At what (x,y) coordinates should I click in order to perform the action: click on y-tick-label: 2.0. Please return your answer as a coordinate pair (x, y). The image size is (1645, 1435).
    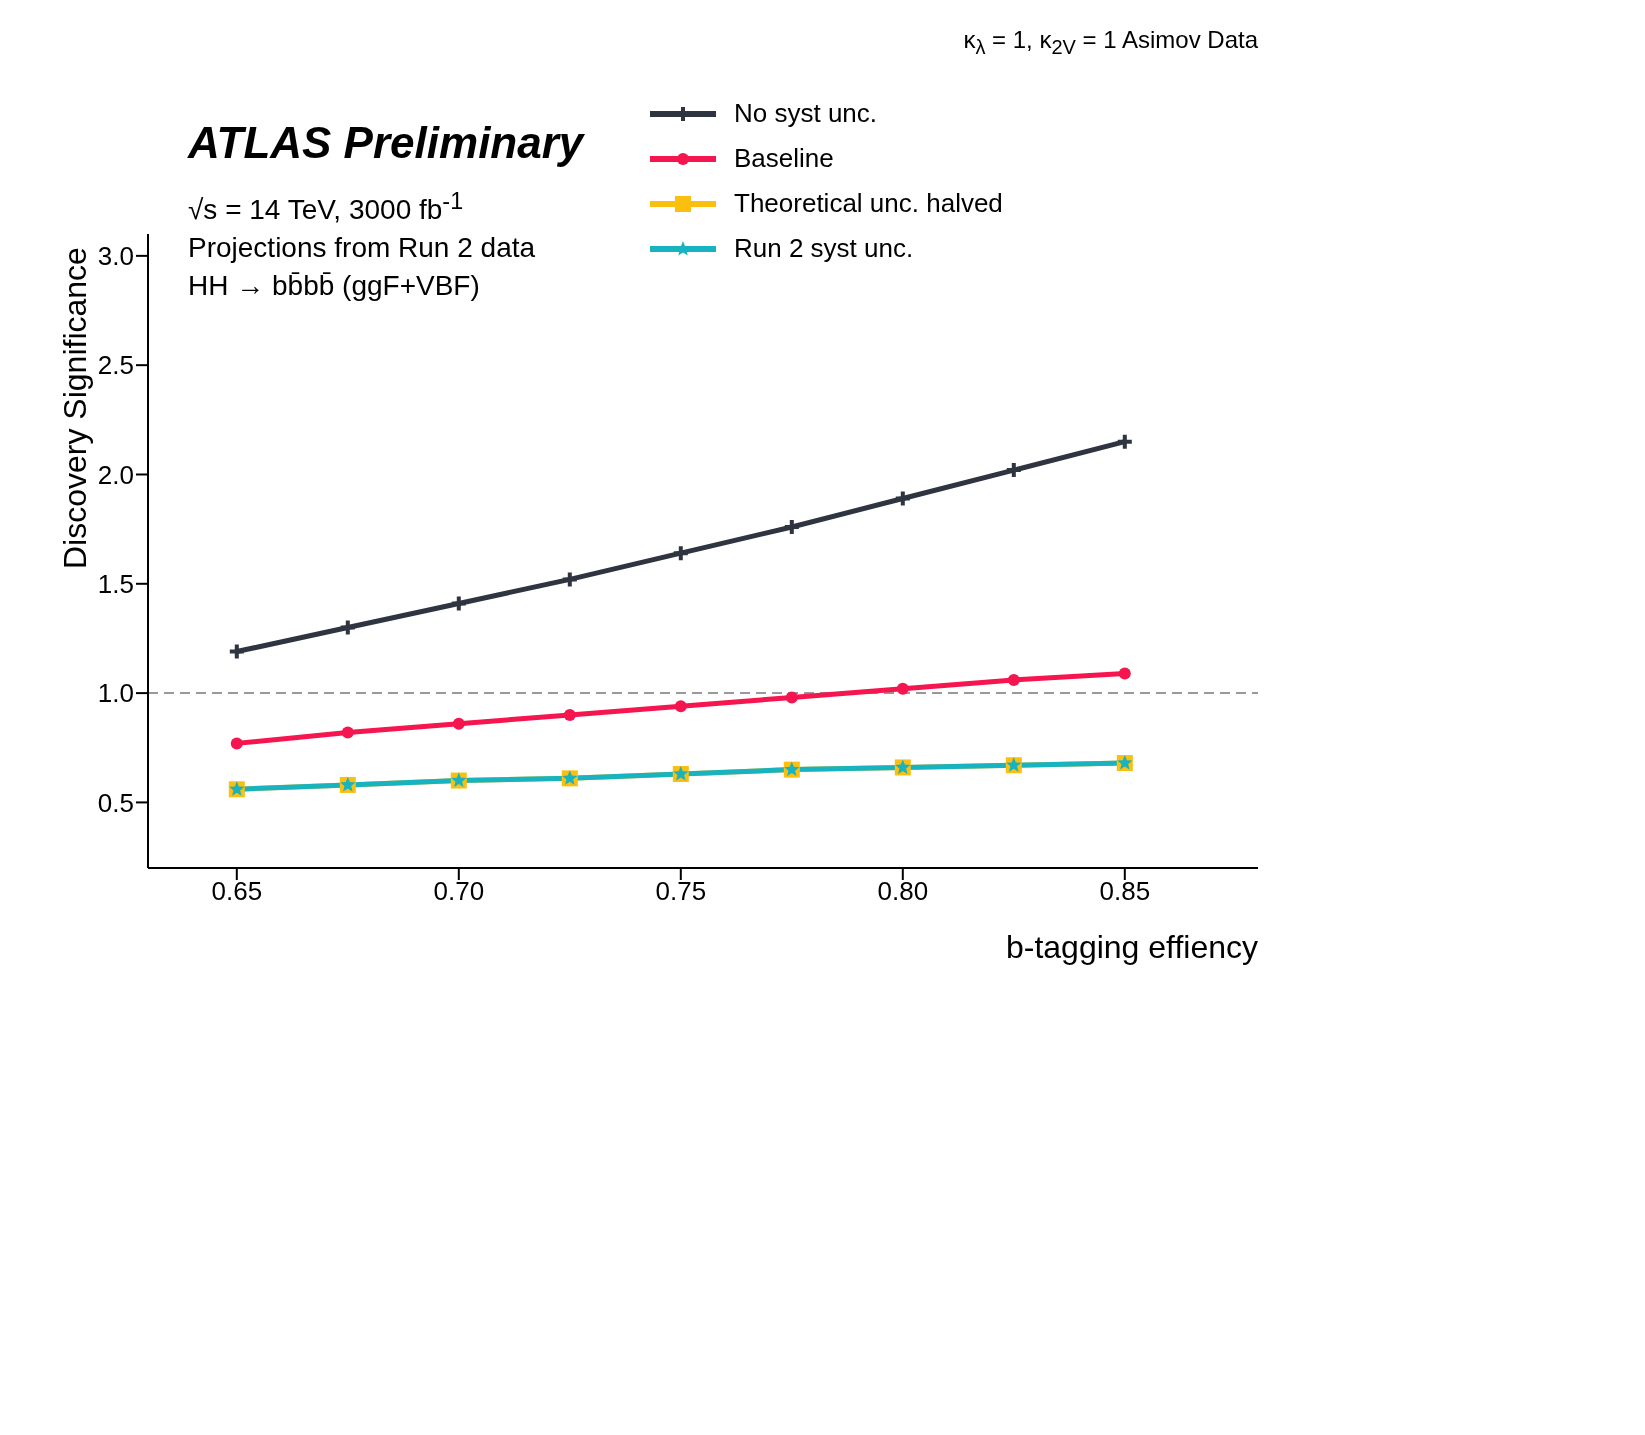
    Looking at the image, I should click on (115, 474).